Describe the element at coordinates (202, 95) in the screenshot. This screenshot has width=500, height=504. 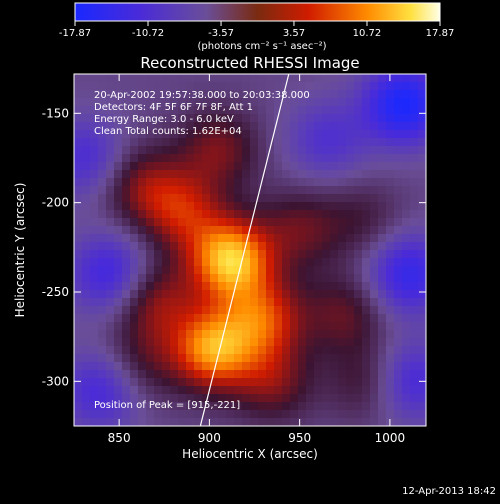
I see `annotation-line: 20-Apr-2002 19:57:38.000 to 20:03:38.000` at that location.